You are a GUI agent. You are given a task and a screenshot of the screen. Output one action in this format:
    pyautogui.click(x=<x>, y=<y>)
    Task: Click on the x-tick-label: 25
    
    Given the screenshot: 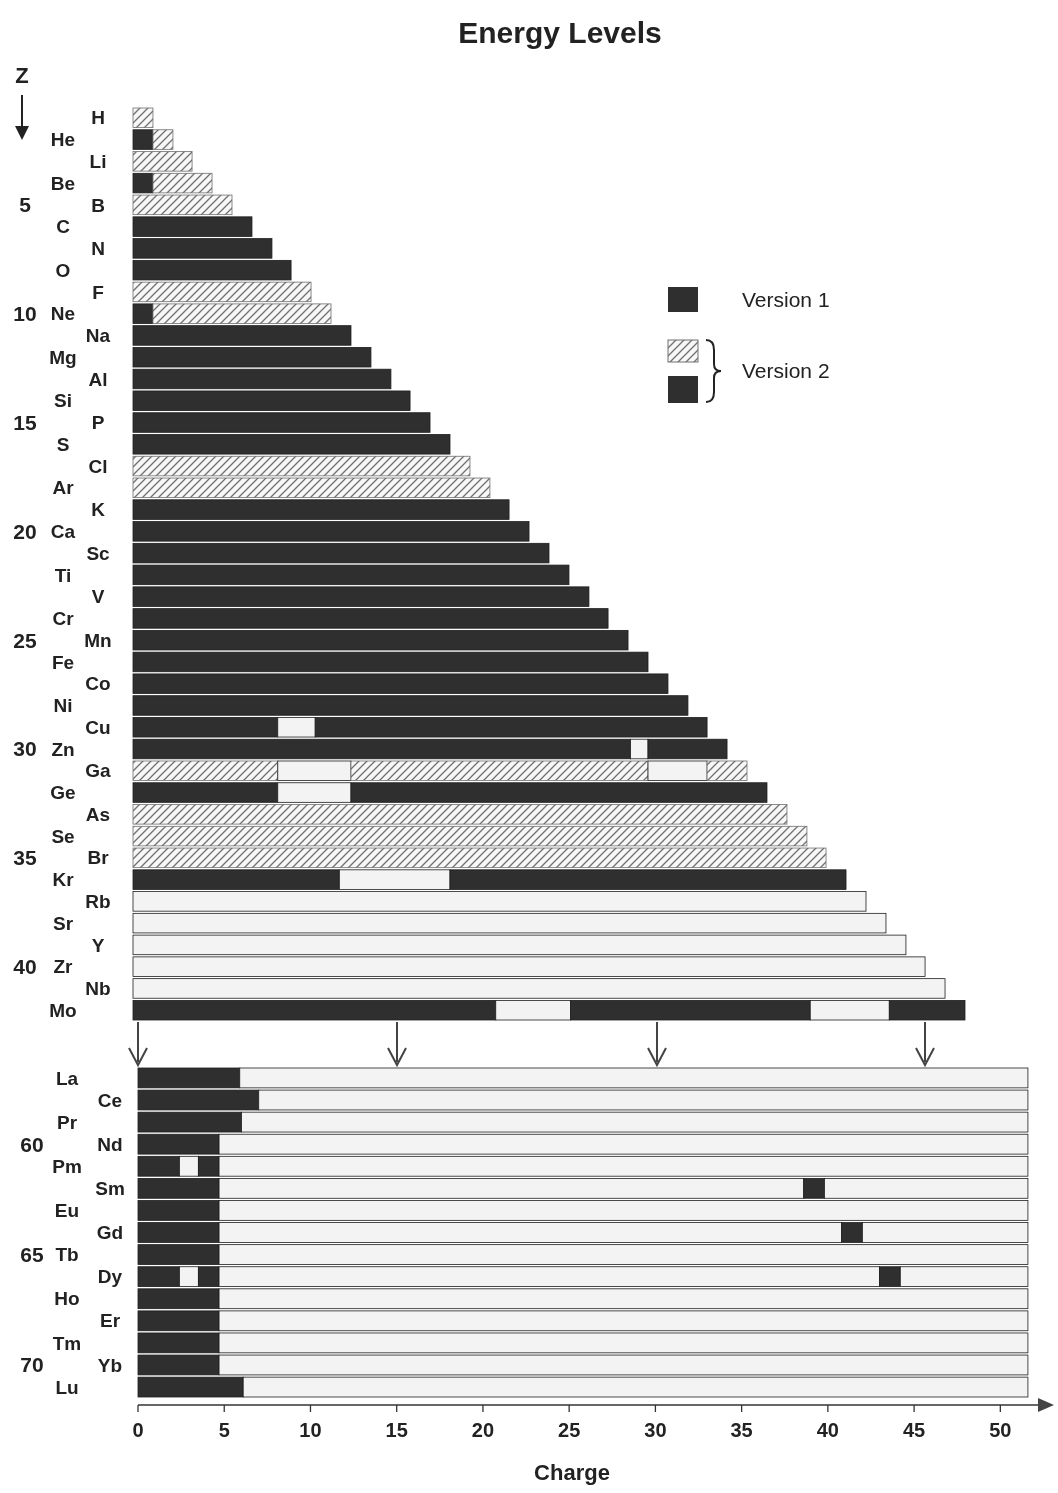 What is the action you would take?
    pyautogui.click(x=569, y=1430)
    